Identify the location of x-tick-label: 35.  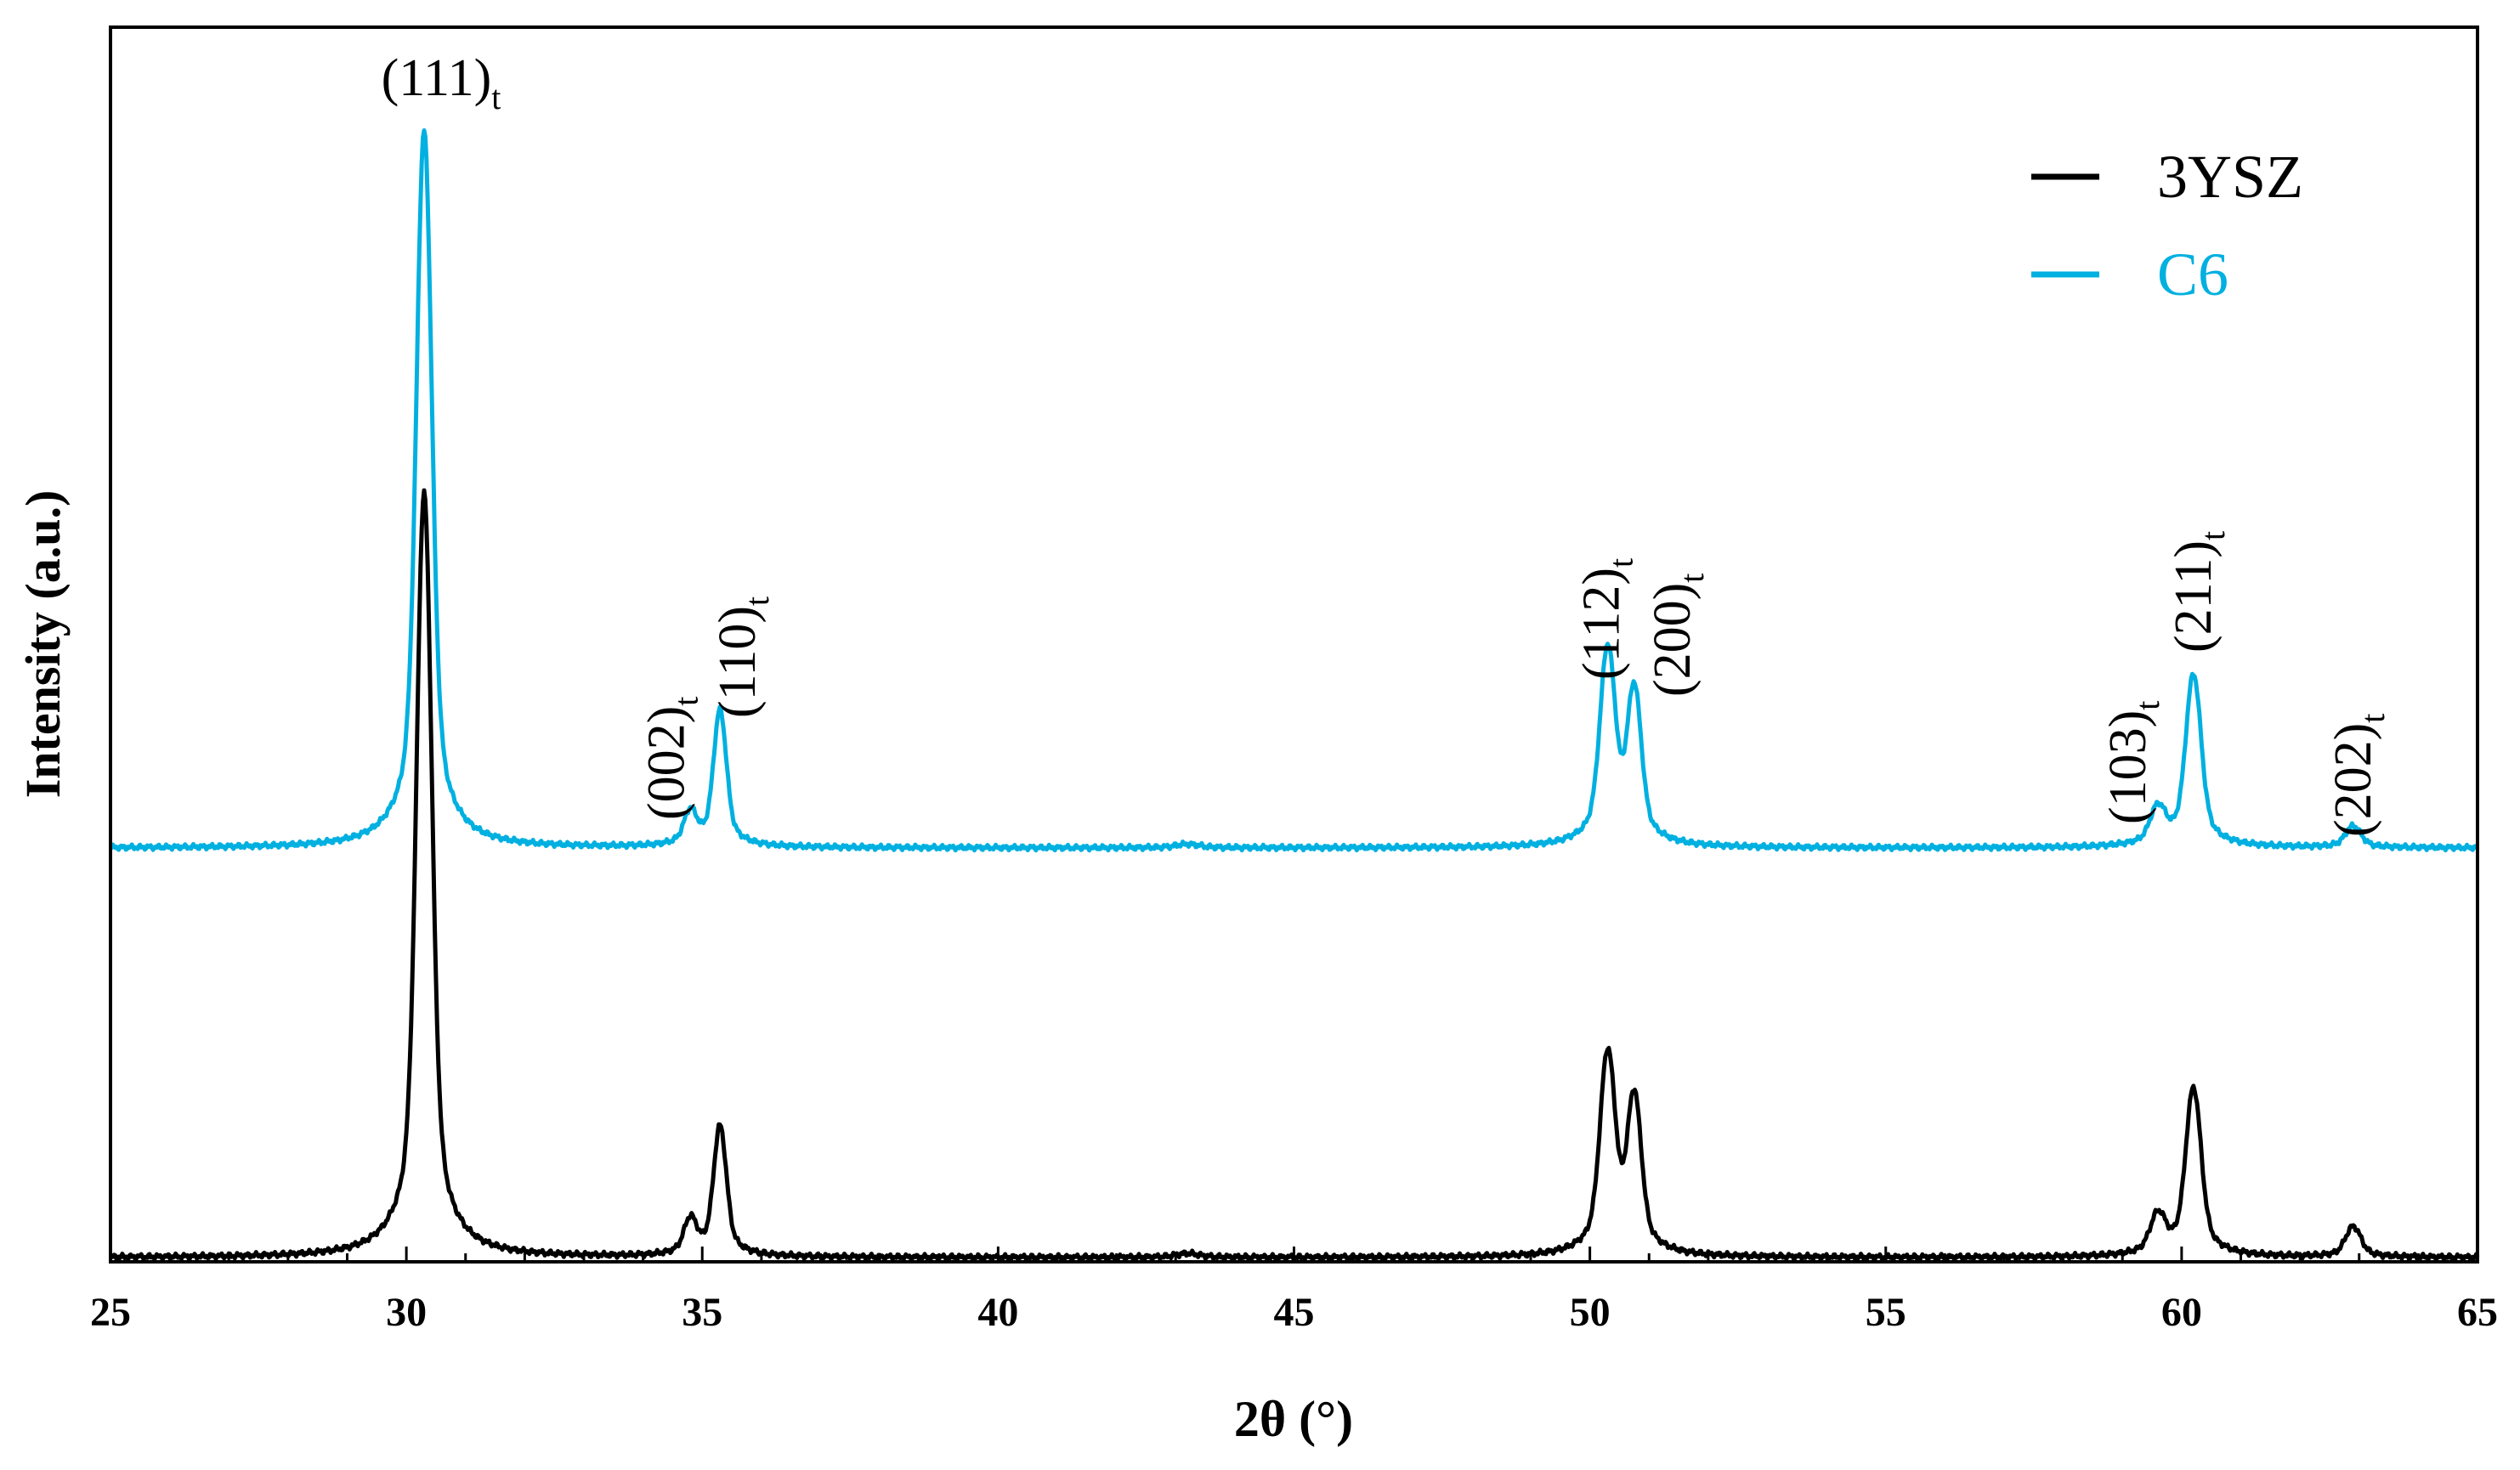
(702, 1312).